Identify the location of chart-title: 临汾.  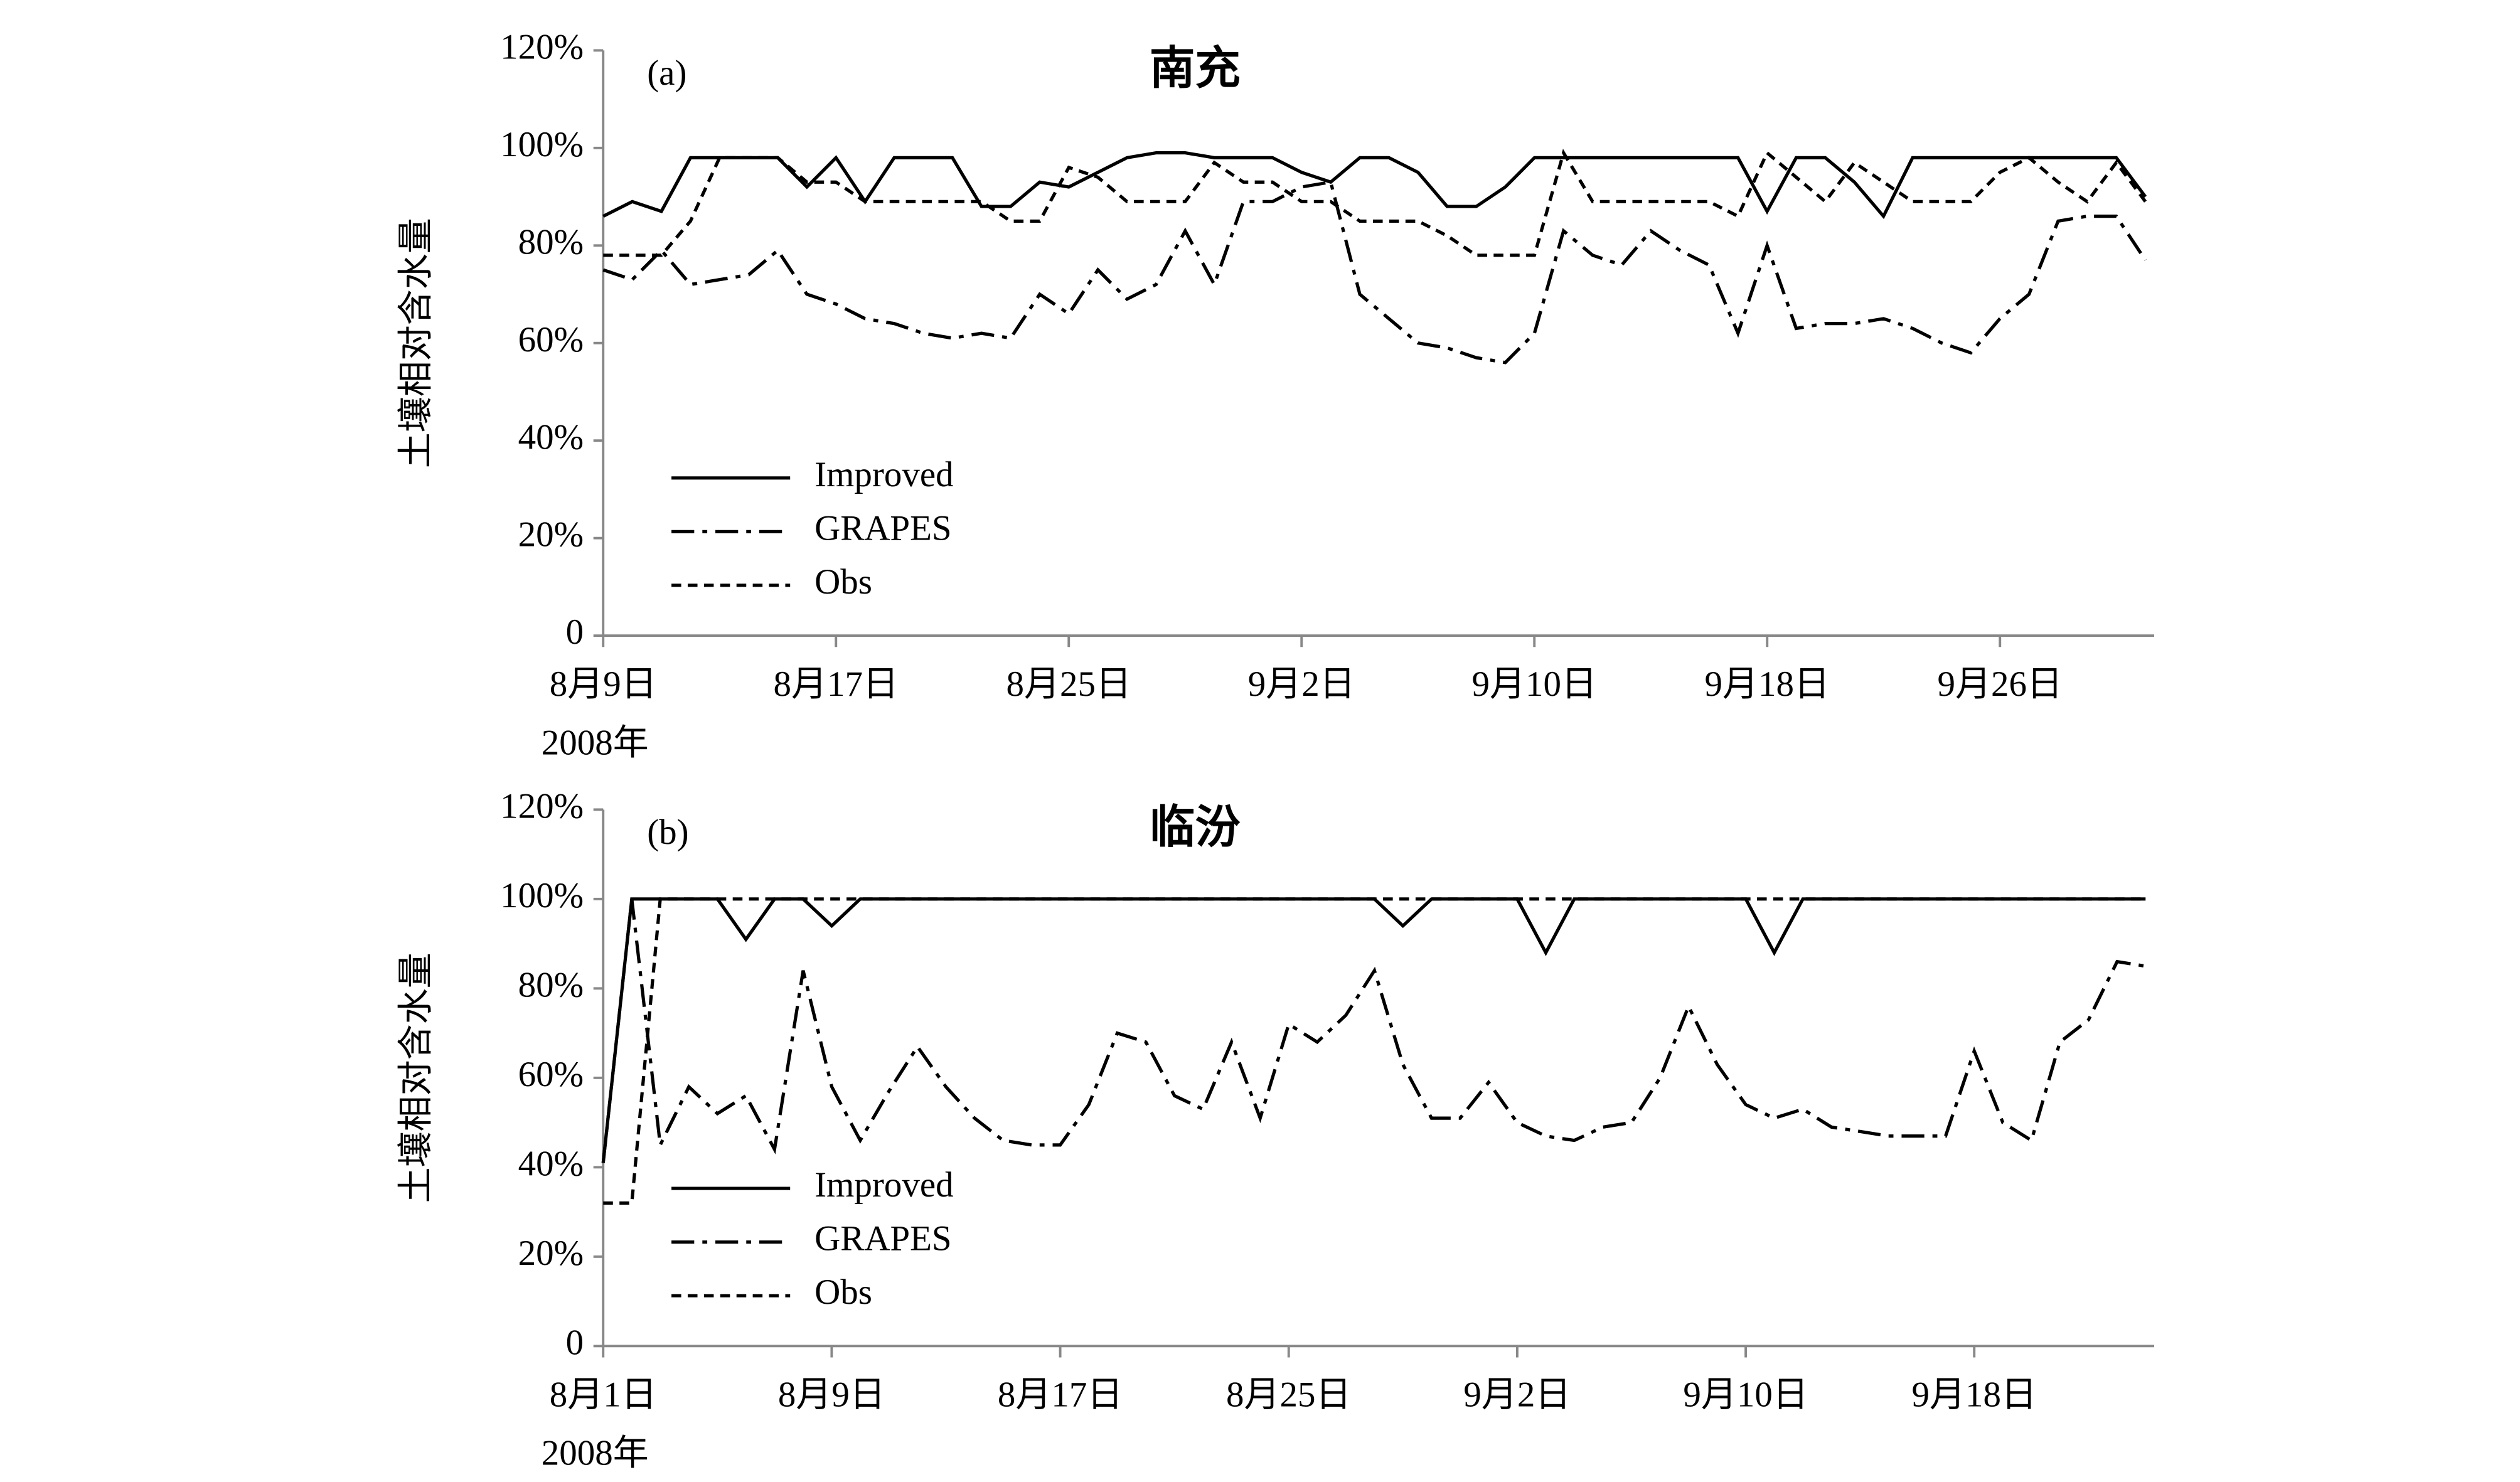
(1195, 827).